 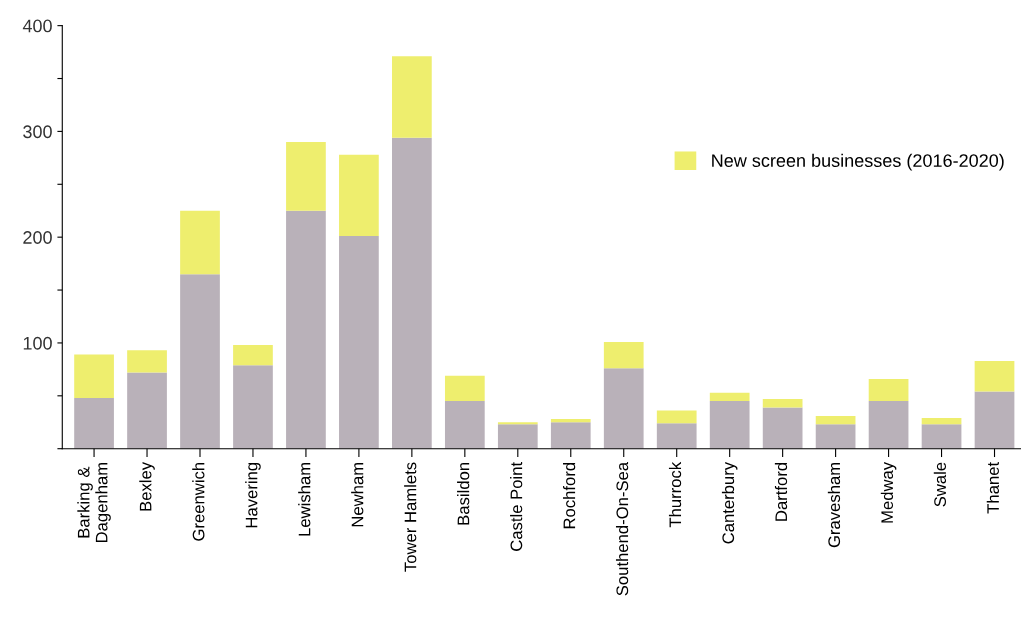 What do you see at coordinates (147, 486) in the screenshot?
I see `x-tick-label: Bexley` at bounding box center [147, 486].